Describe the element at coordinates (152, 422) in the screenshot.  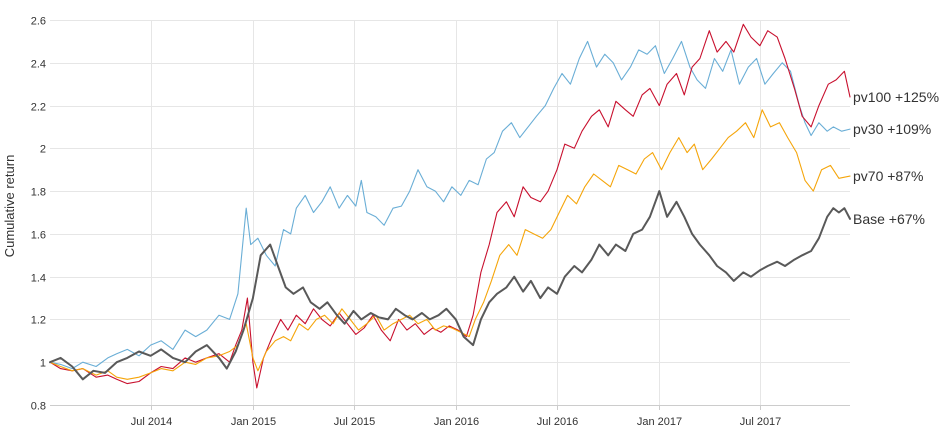
I see `x-tick-label: Jul 2014` at that location.